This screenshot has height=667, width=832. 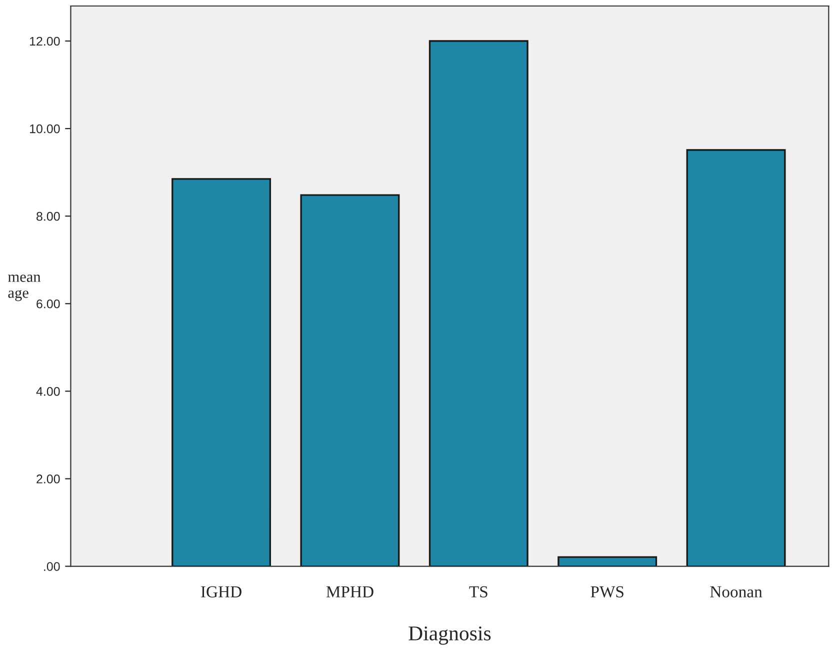 I want to click on y-tick-label: 8.00, so click(x=48, y=216).